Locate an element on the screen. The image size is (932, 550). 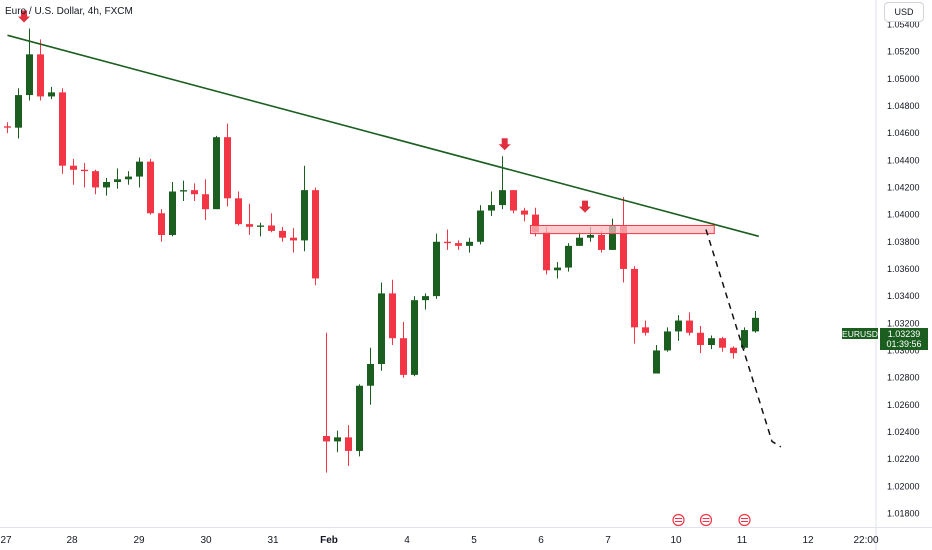
y-tick-label: 1.03200 is located at coordinates (903, 323).